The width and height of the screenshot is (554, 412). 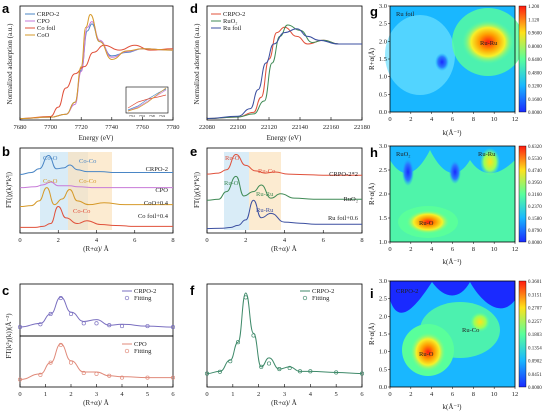 I want to click on panel-f-xticks: 0 1 2 3 4 5 6, so click(x=284, y=391).